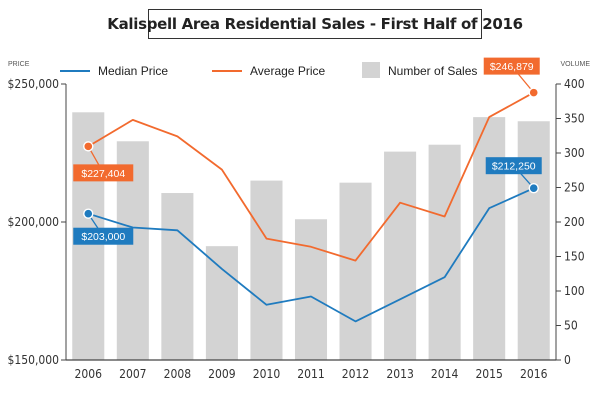  What do you see at coordinates (132, 374) in the screenshot?
I see `x-tick-label: 2007` at bounding box center [132, 374].